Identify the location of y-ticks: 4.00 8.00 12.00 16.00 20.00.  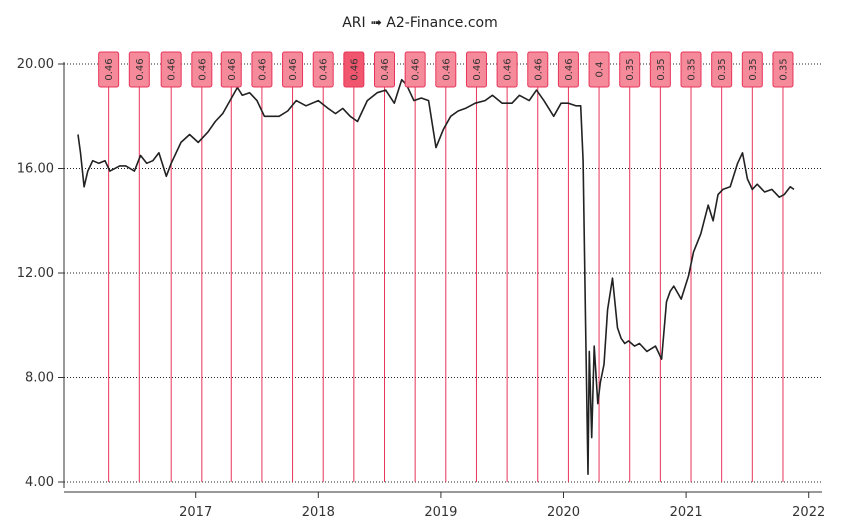
(40, 273).